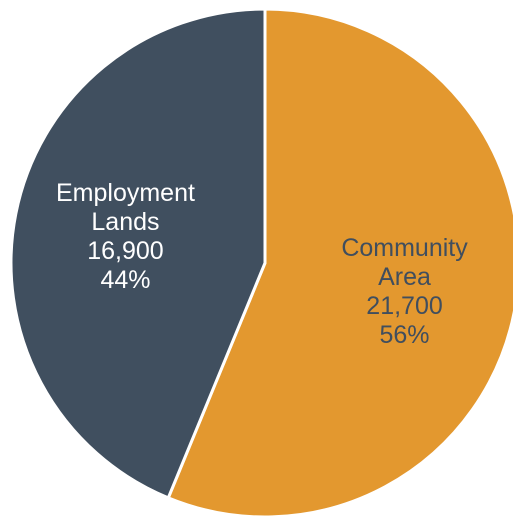 The width and height of the screenshot is (513, 517). Describe the element at coordinates (404, 277) in the screenshot. I see `data-label-0-label-line-1: Area` at that location.